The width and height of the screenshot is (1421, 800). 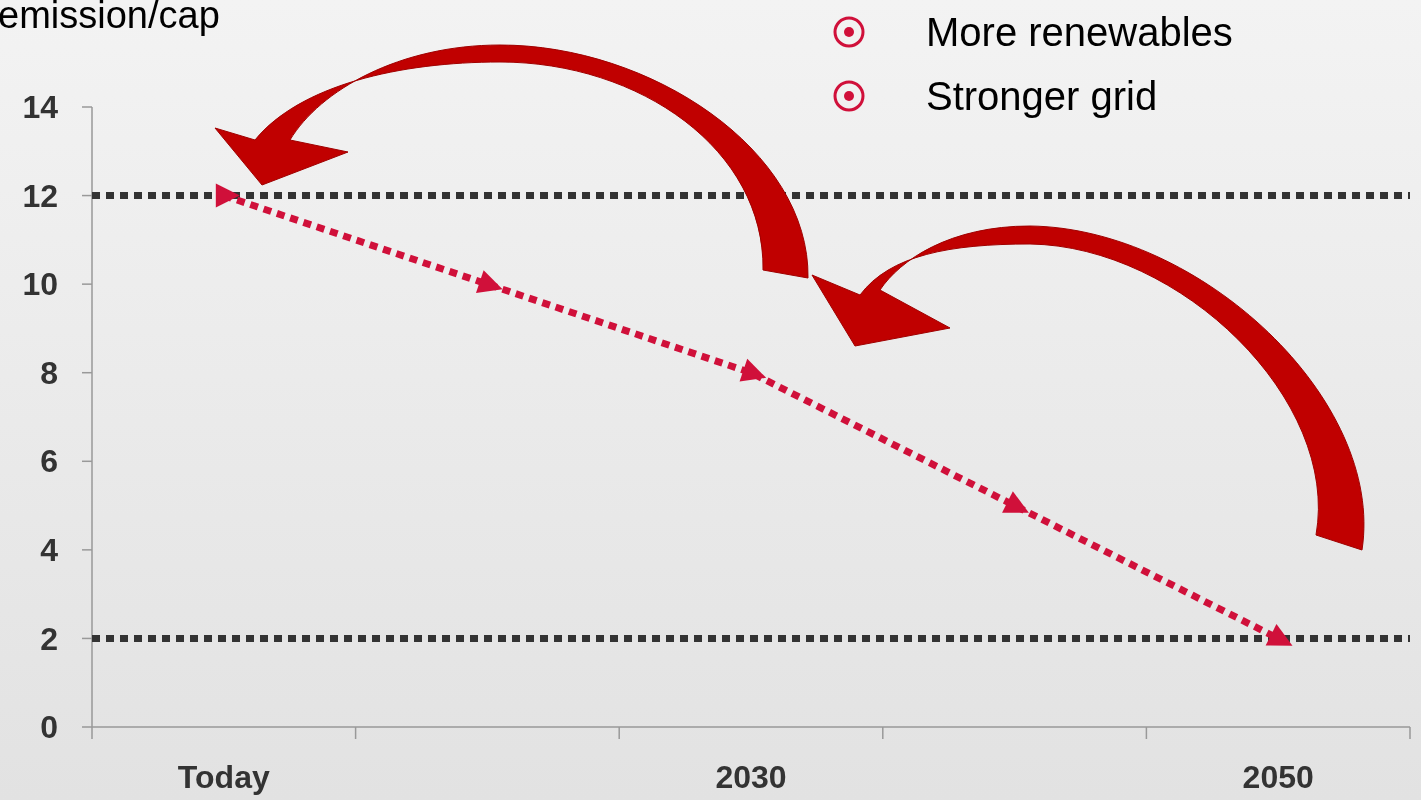 What do you see at coordinates (49, 461) in the screenshot?
I see `y-tick-label: 6` at bounding box center [49, 461].